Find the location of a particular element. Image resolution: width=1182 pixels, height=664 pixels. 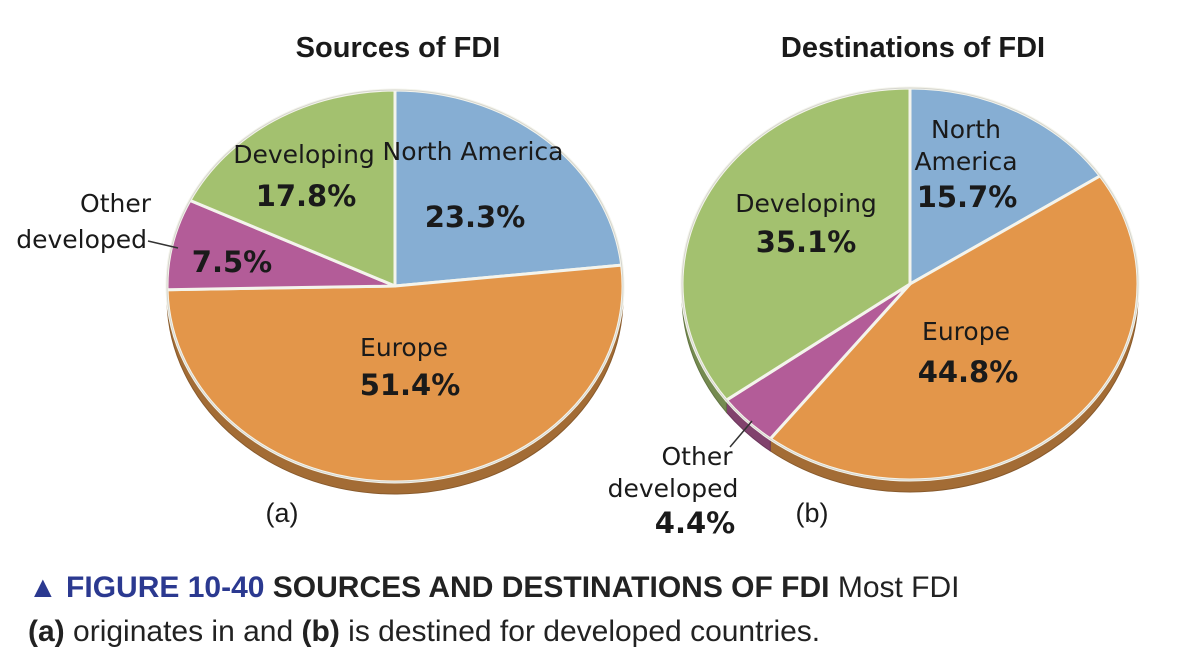

slice-name-line-1: North is located at coordinates (966, 129).